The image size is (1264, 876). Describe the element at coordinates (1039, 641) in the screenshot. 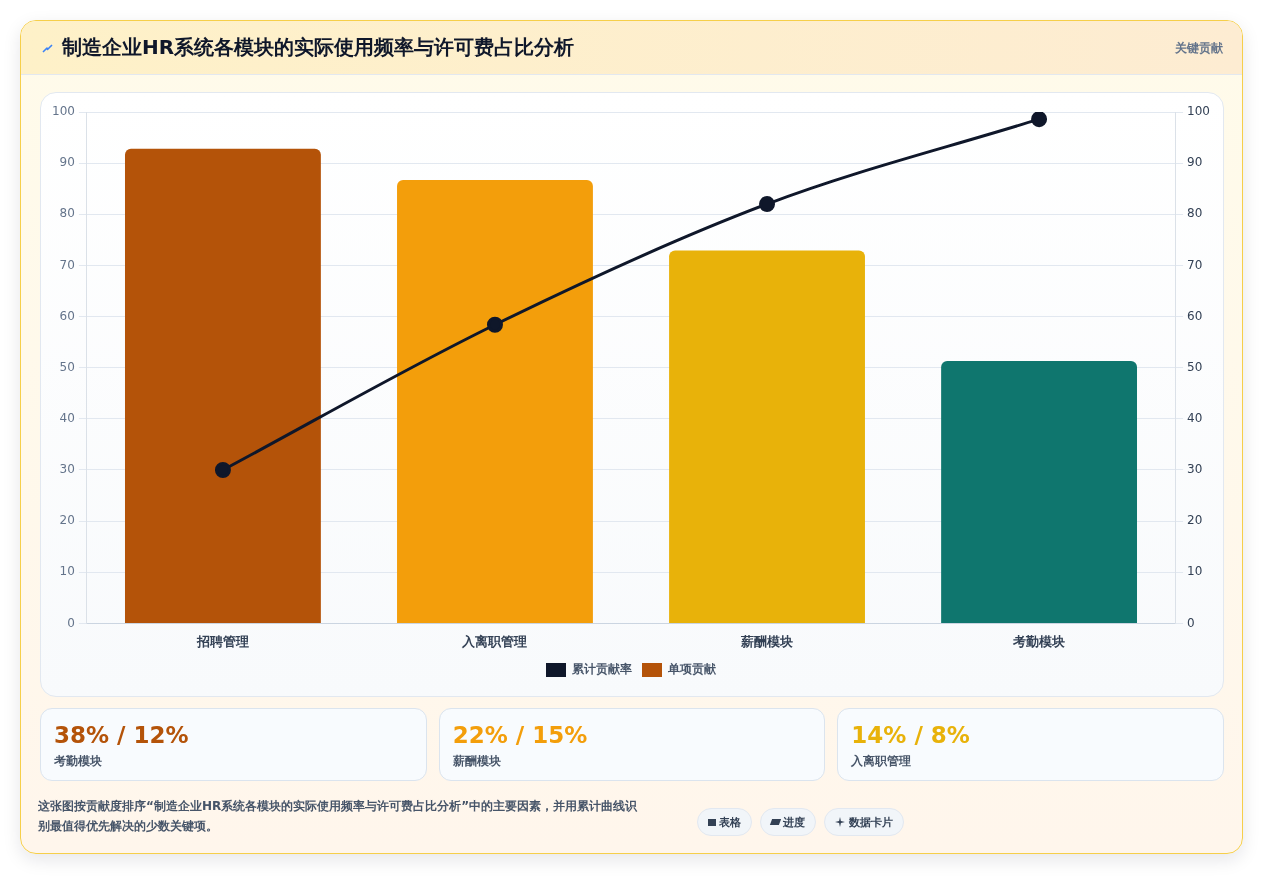

I see `x-tick-label: 考勤模块` at that location.